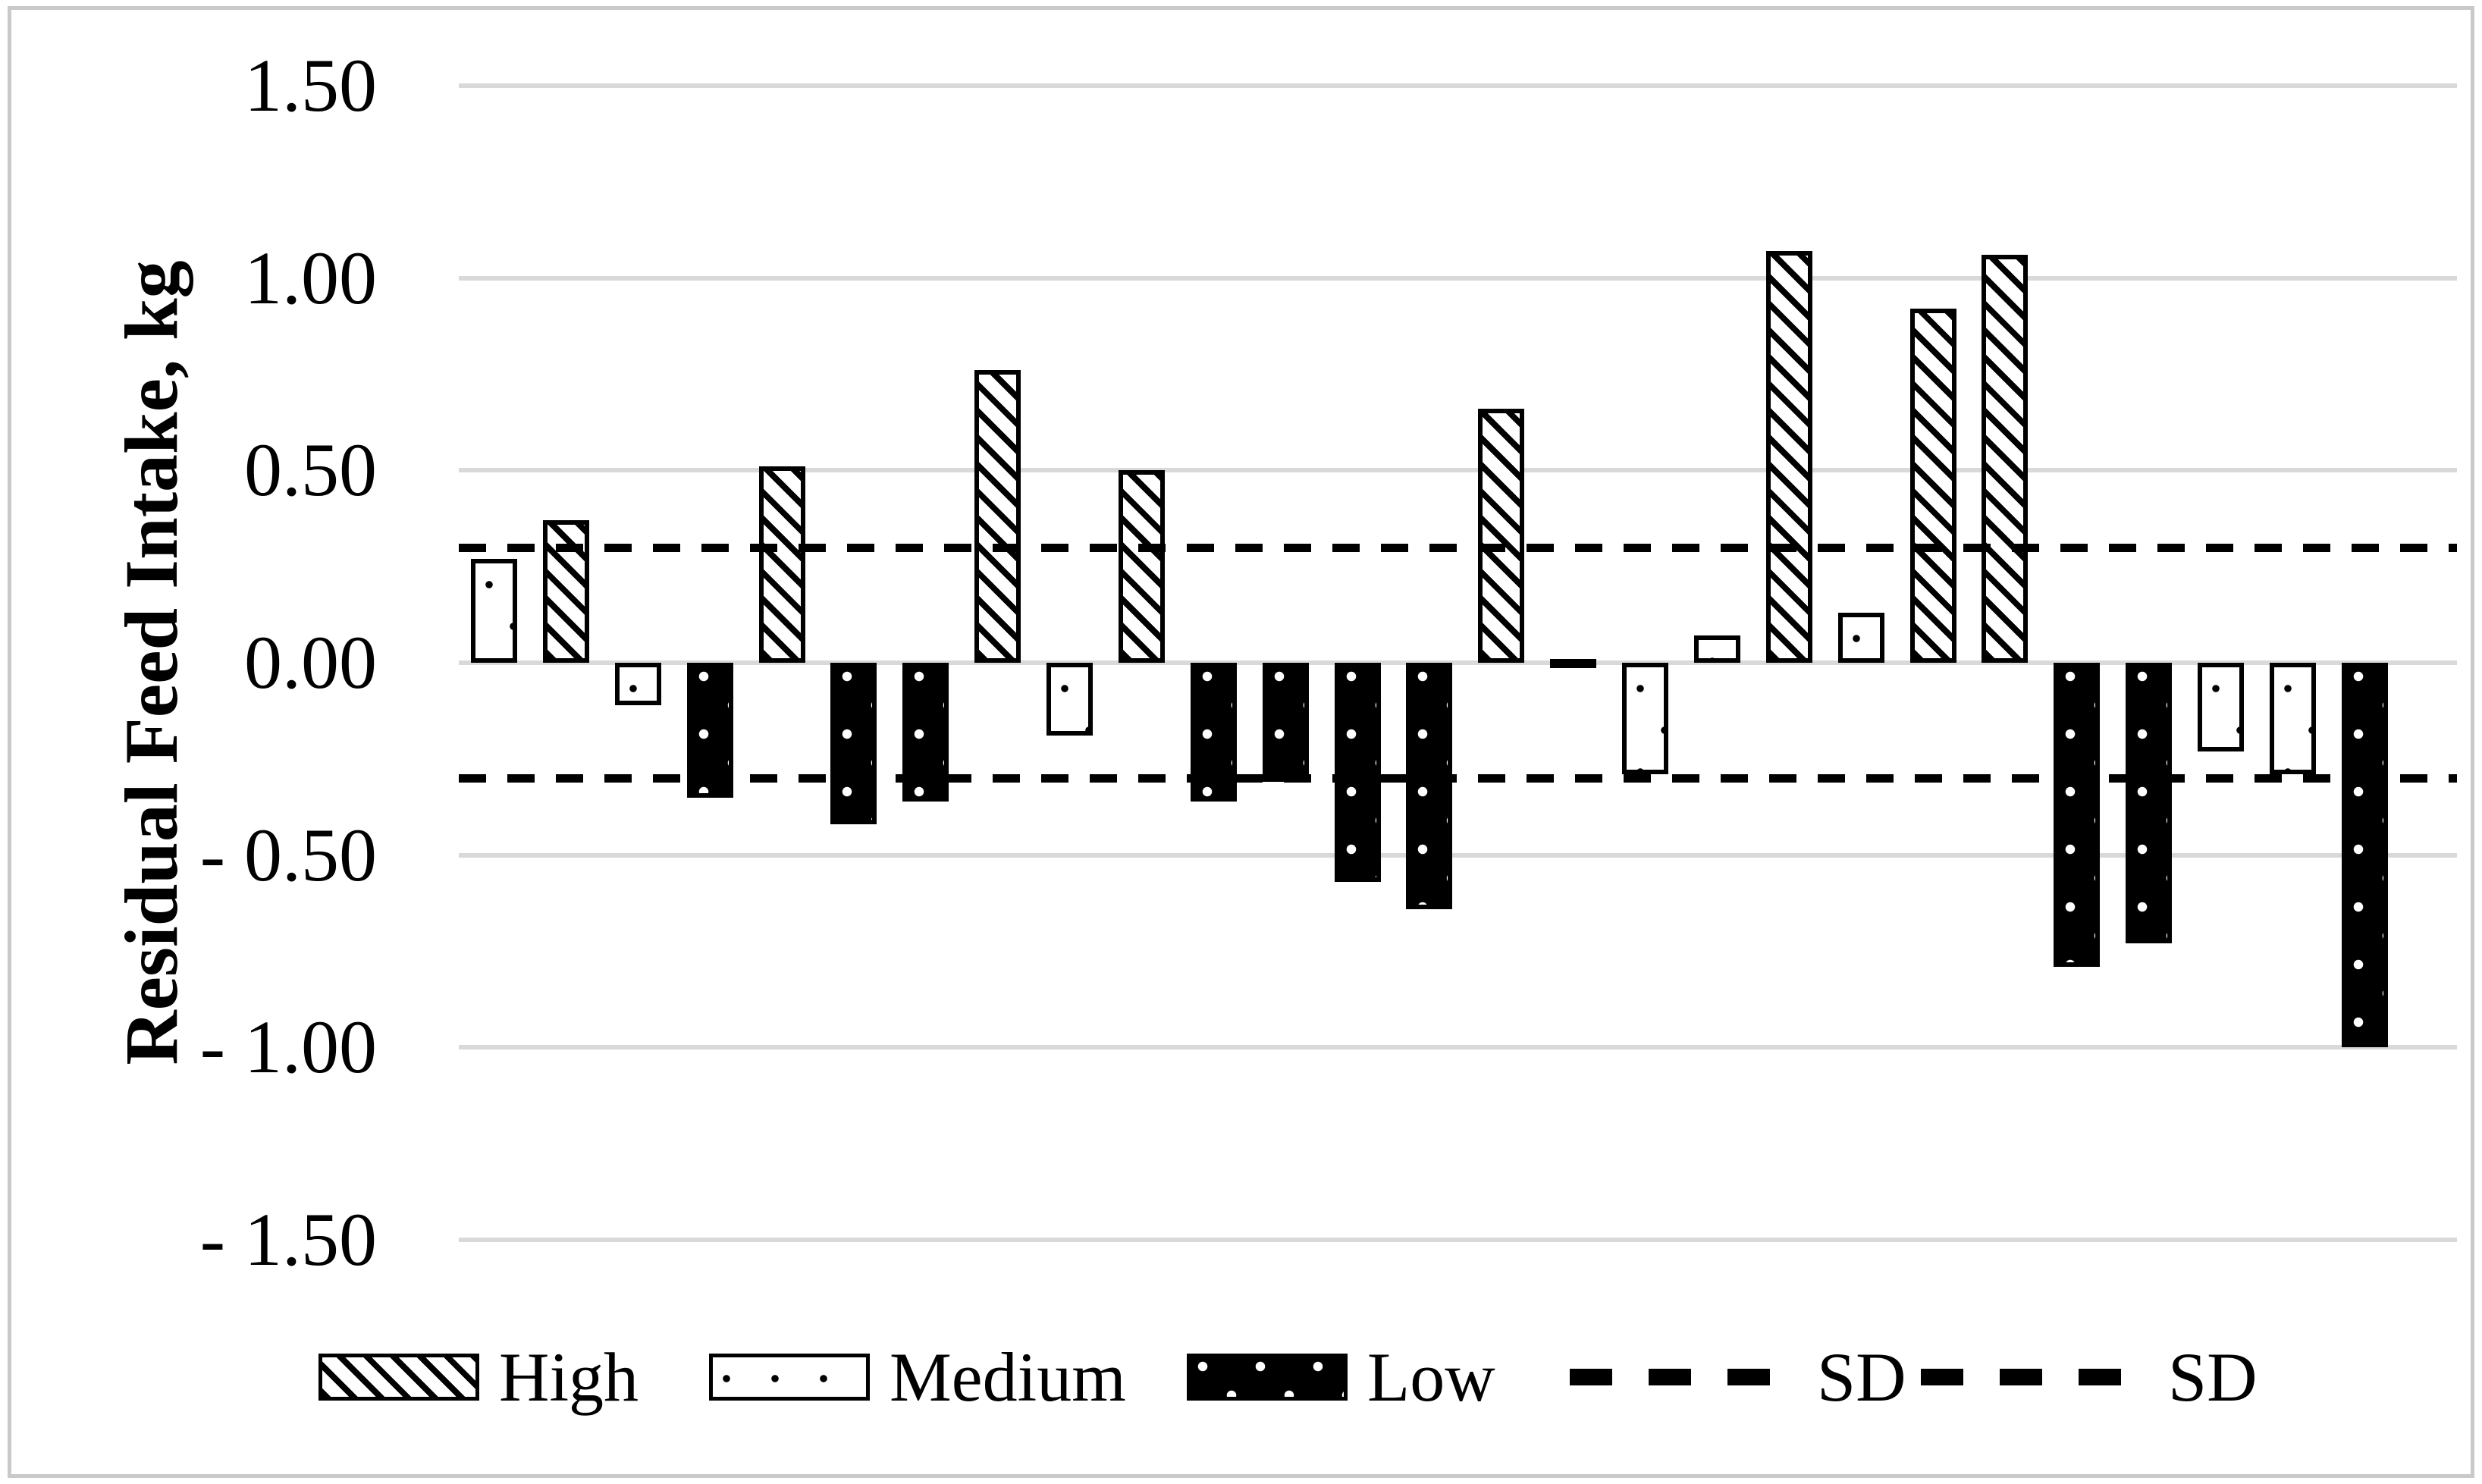 This screenshot has height=1484, width=2482. Describe the element at coordinates (569, 1377) in the screenshot. I see `legend-label: High` at that location.